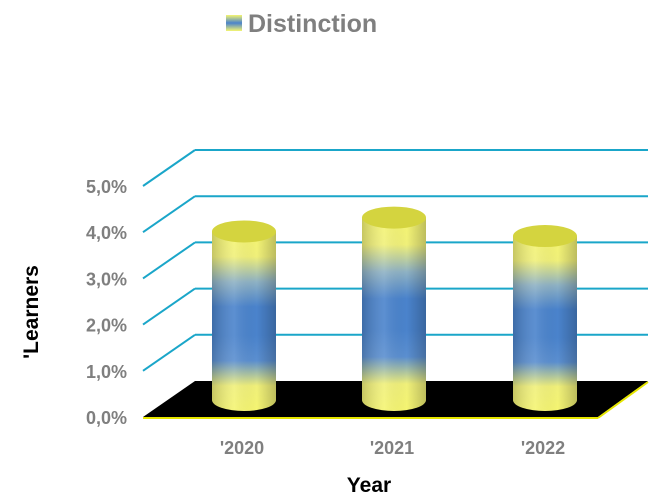 The height and width of the screenshot is (498, 656). I want to click on y-axis-ticks: 0,0% 1,0% 2,0% 3,0% 4,0% 5,0%, so click(106, 302).